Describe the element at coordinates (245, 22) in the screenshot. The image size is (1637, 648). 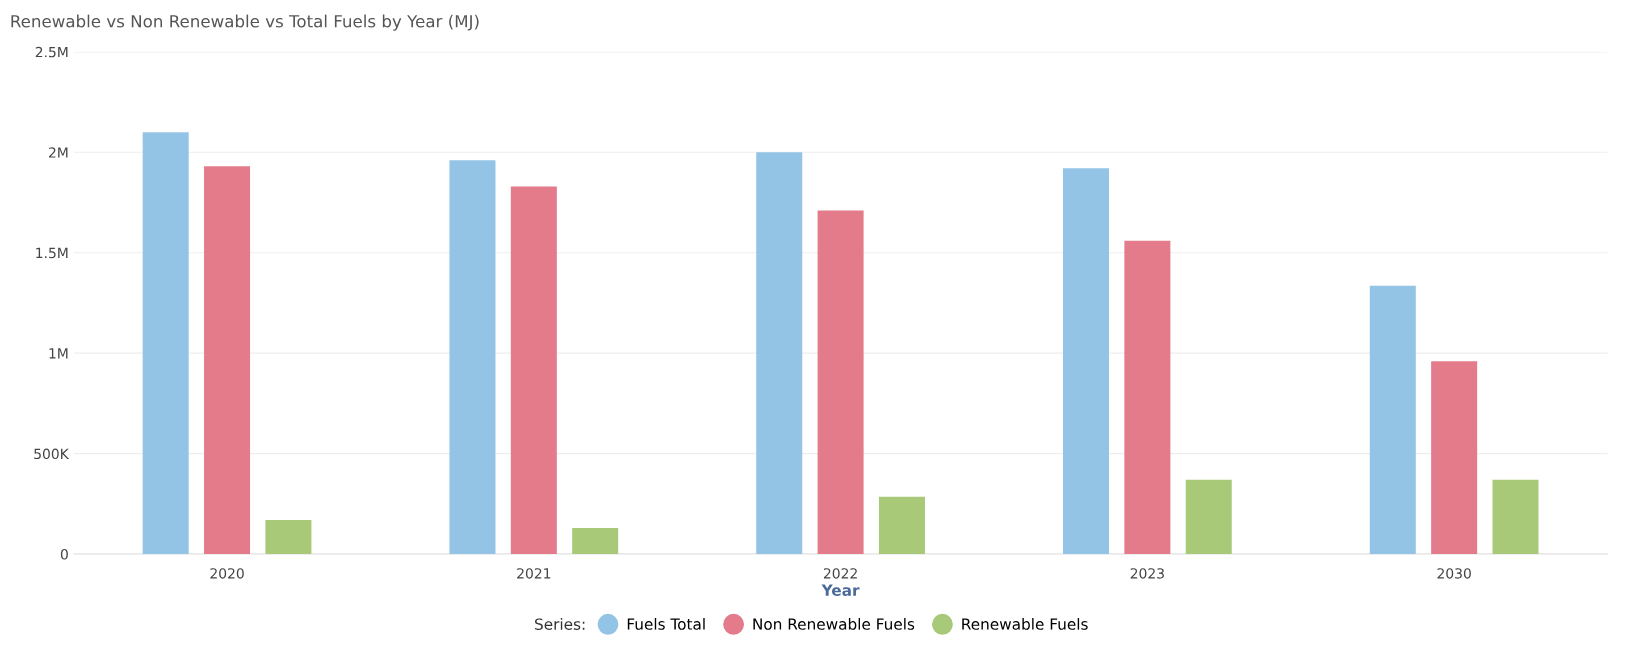
I see `chart-title: Renewable vs Non Renewable vs Total Fuels by Year (MJ)` at that location.